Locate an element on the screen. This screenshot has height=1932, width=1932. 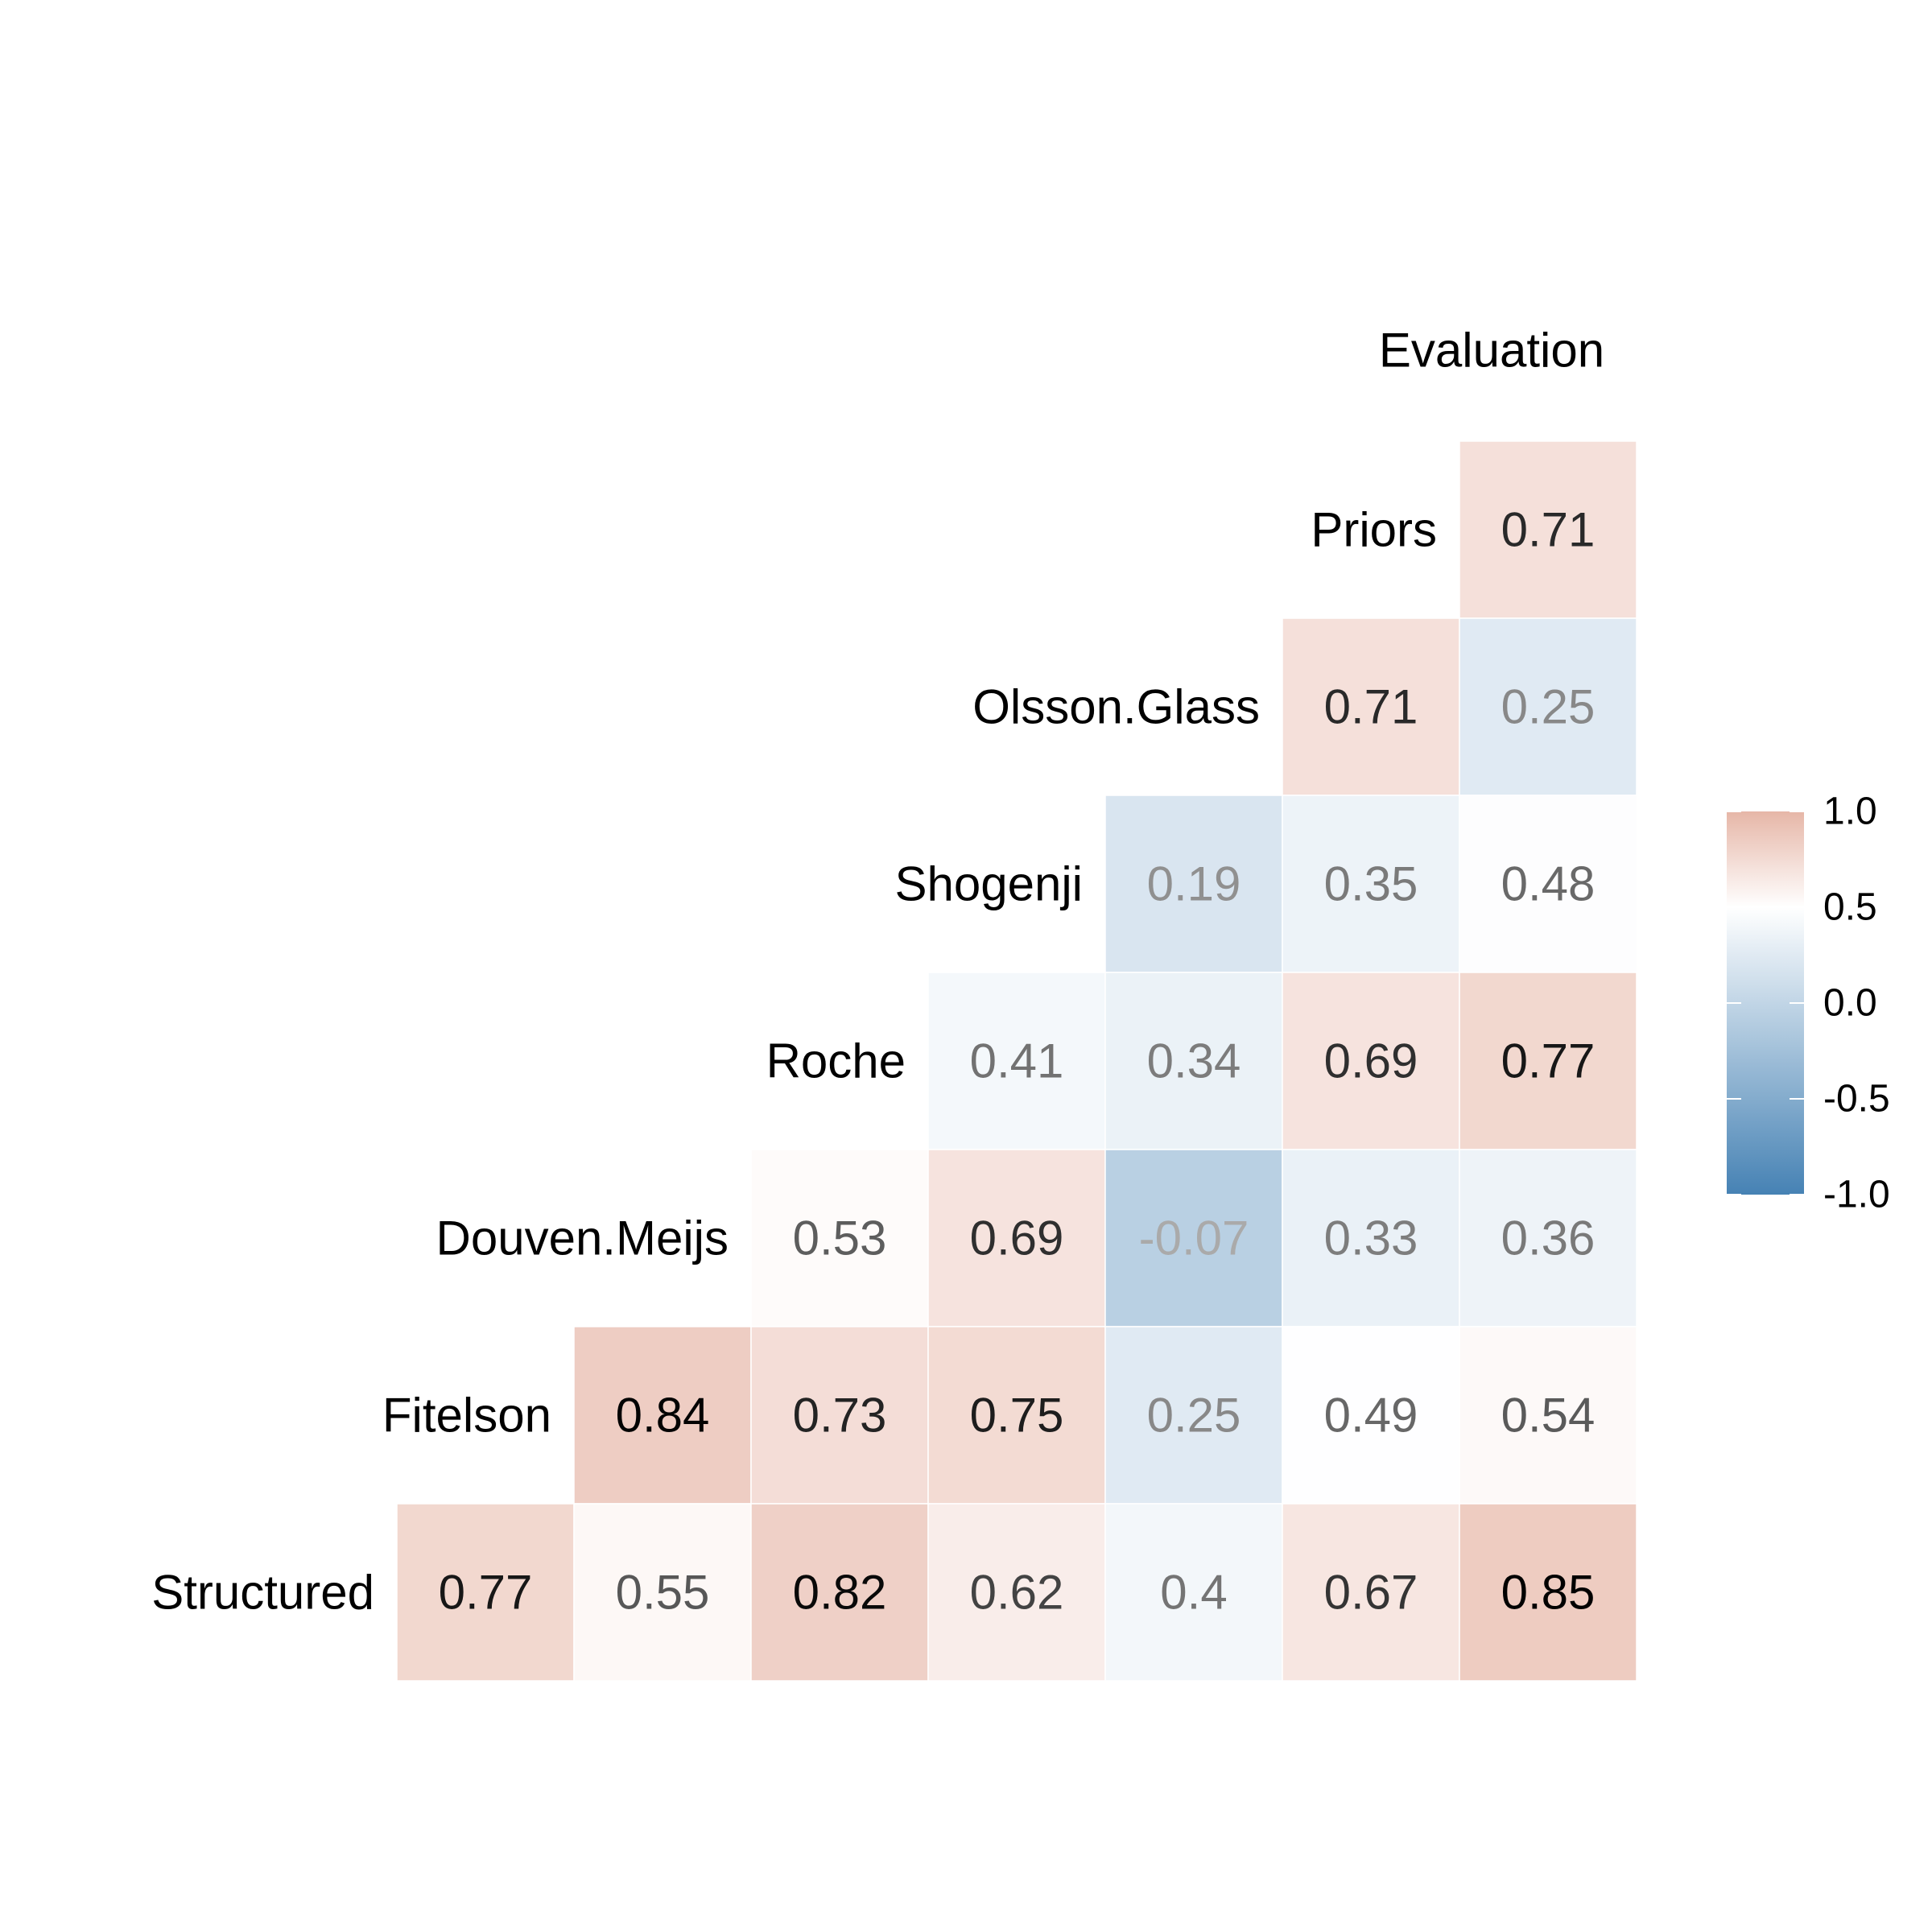
cell-value-label: 0.41 is located at coordinates (1017, 1061).